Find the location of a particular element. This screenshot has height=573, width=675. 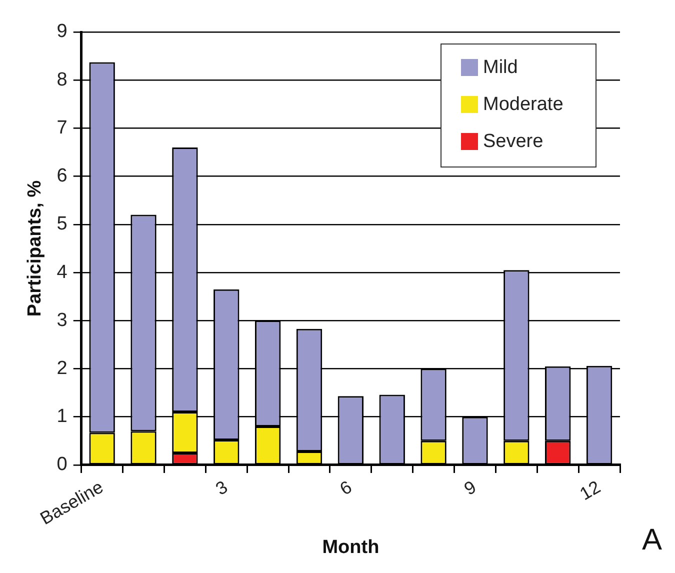

y-tick-label: 9 is located at coordinates (62, 31).